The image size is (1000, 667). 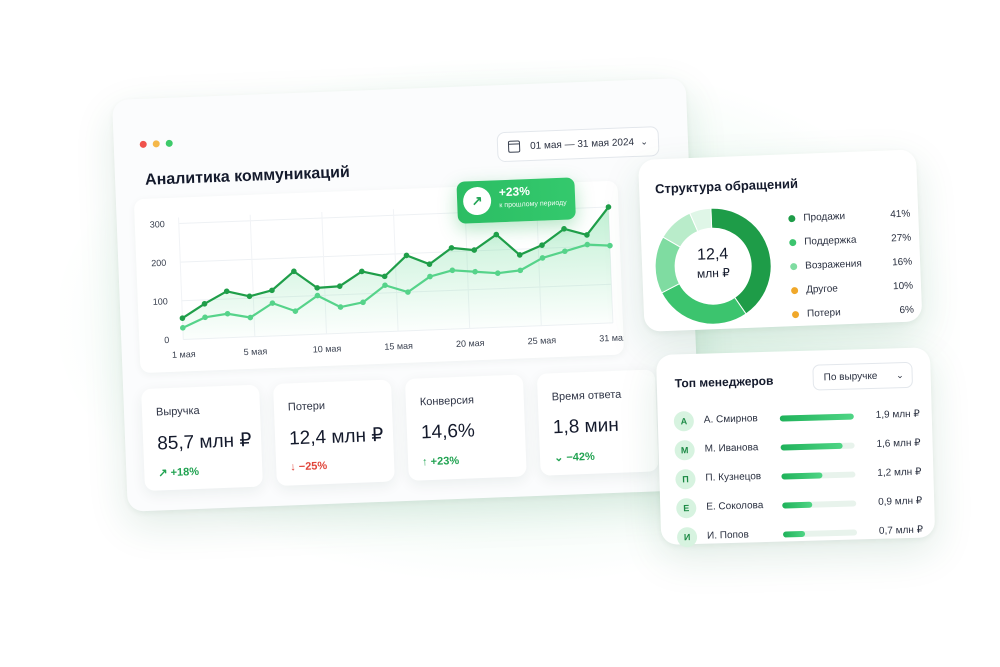 What do you see at coordinates (687, 536) in the screenshot?
I see `avatar: И` at bounding box center [687, 536].